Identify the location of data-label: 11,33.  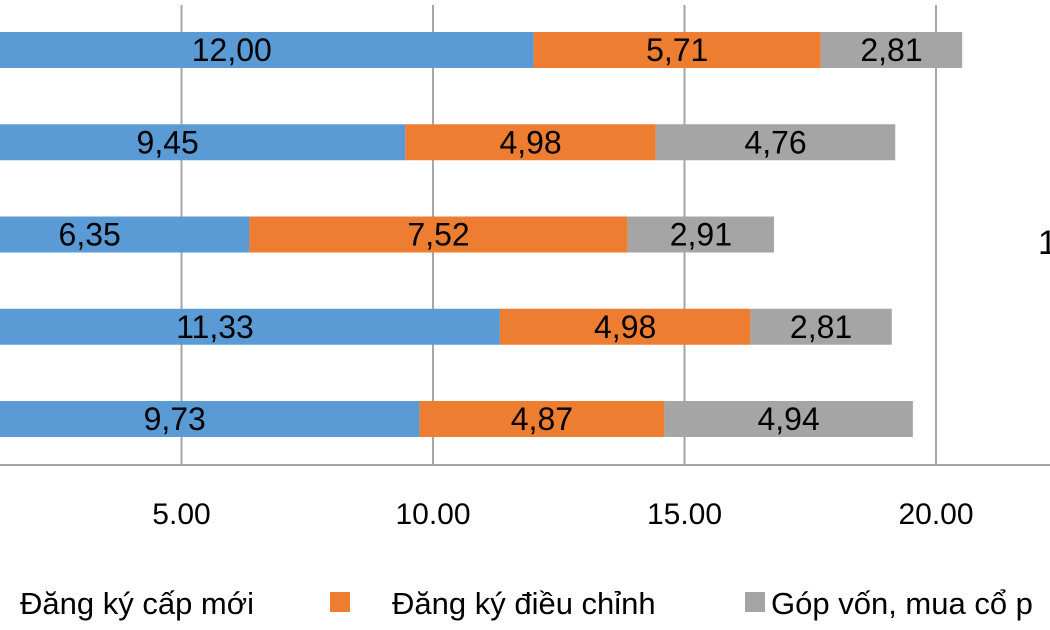
(215, 327).